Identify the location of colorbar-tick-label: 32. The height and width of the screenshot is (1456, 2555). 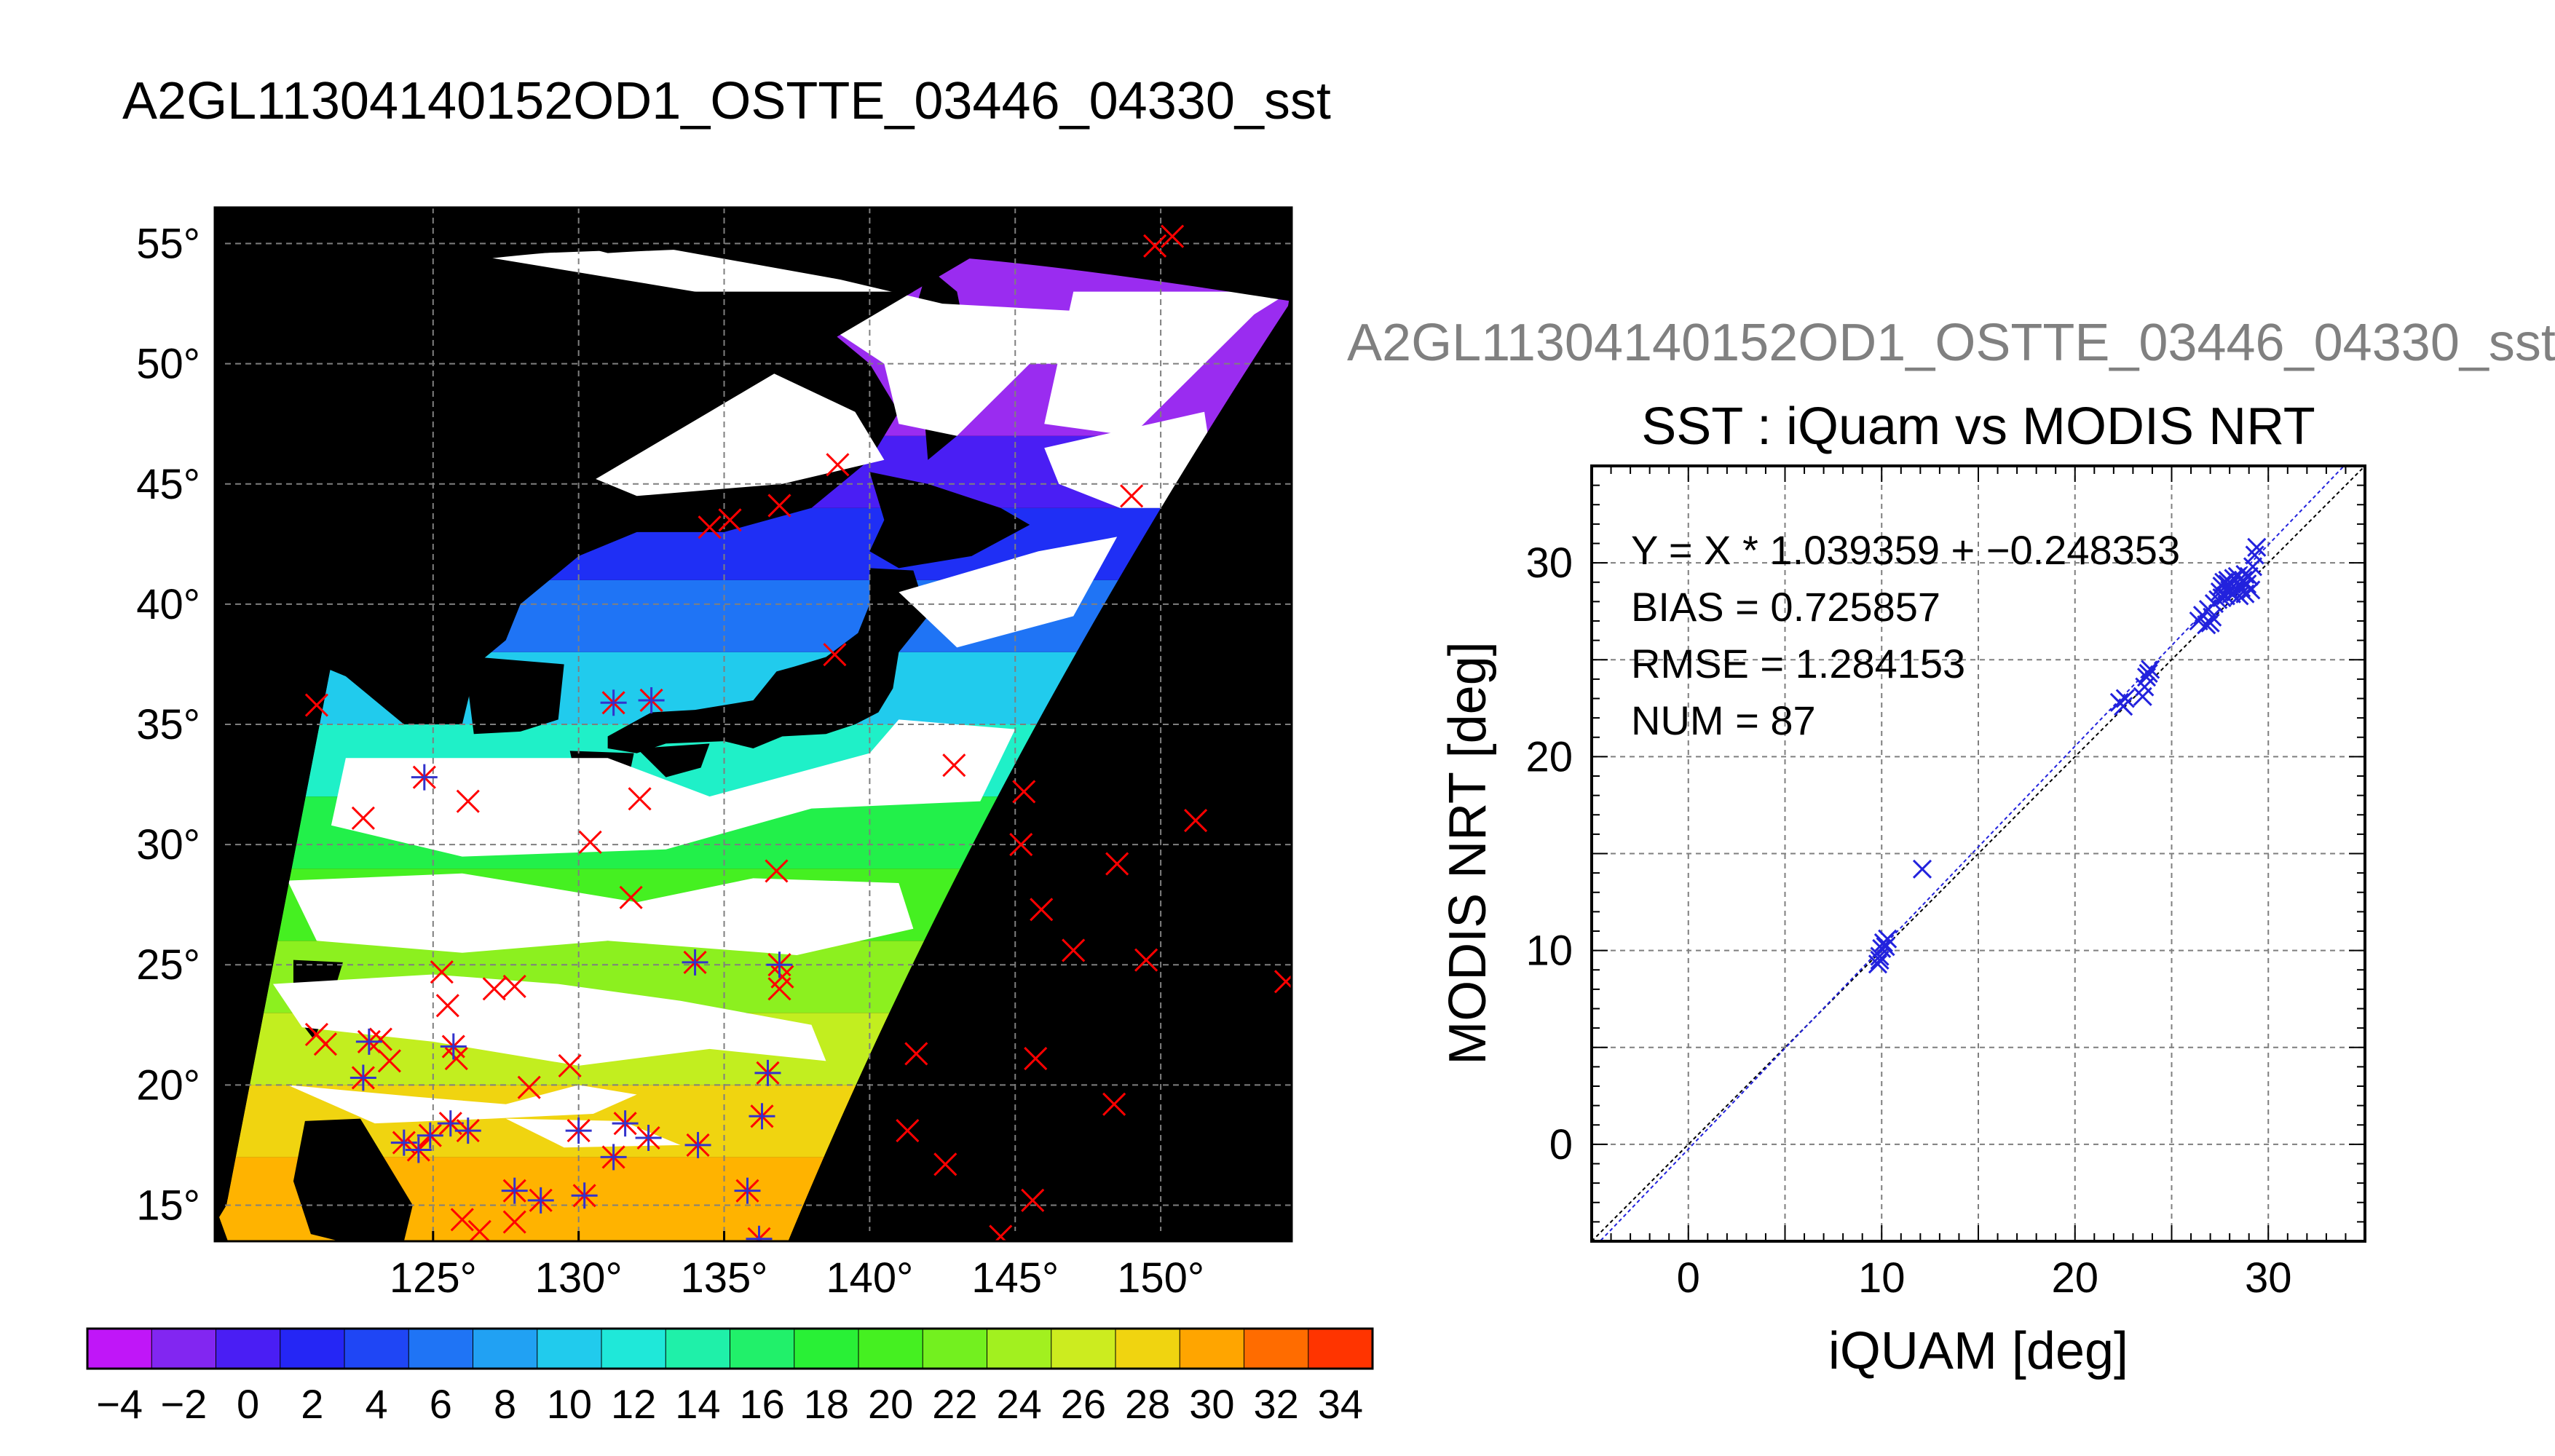
(1275, 1404).